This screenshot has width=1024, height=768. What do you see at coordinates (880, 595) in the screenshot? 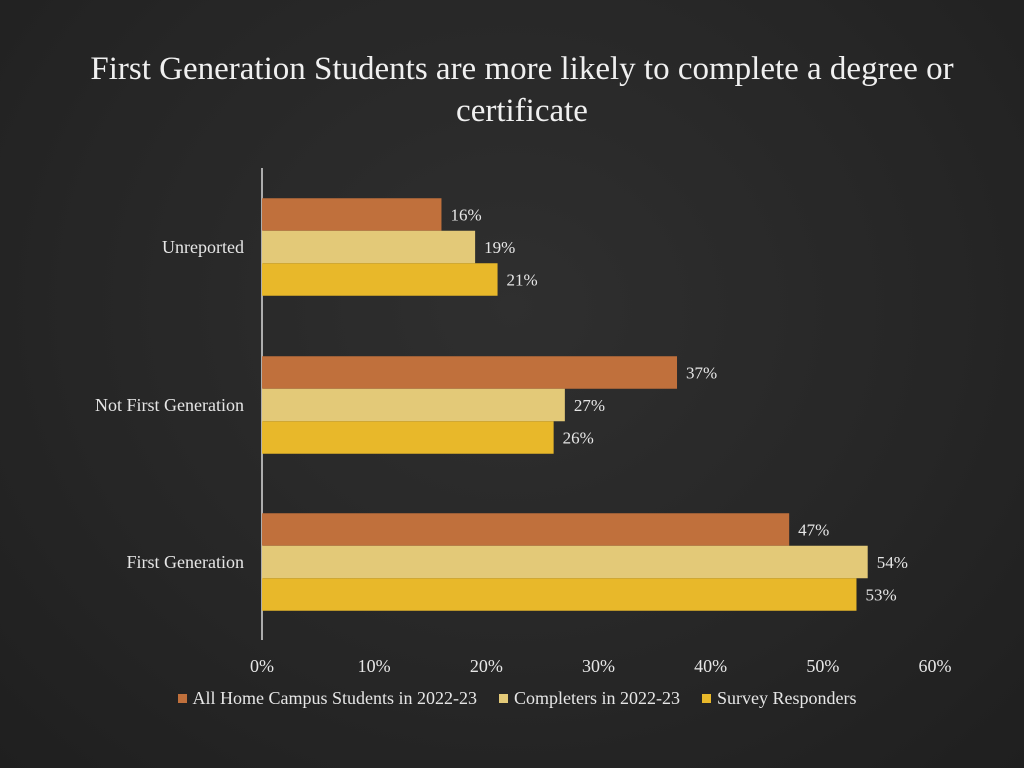
I see `data-label: 53%` at bounding box center [880, 595].